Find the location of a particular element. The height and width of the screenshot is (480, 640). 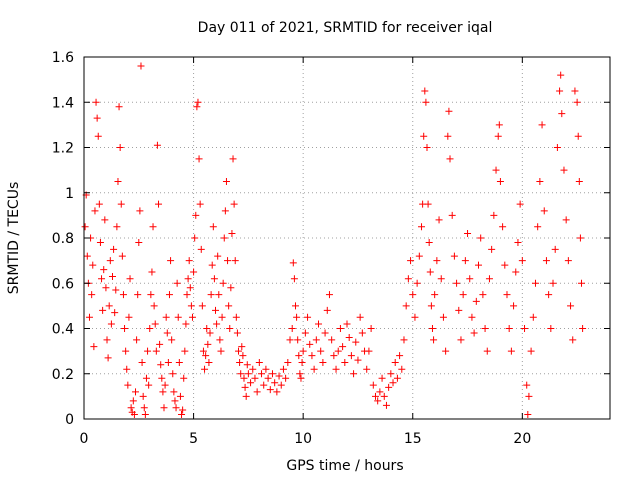

x-tick-label: 20 is located at coordinates (522, 439).